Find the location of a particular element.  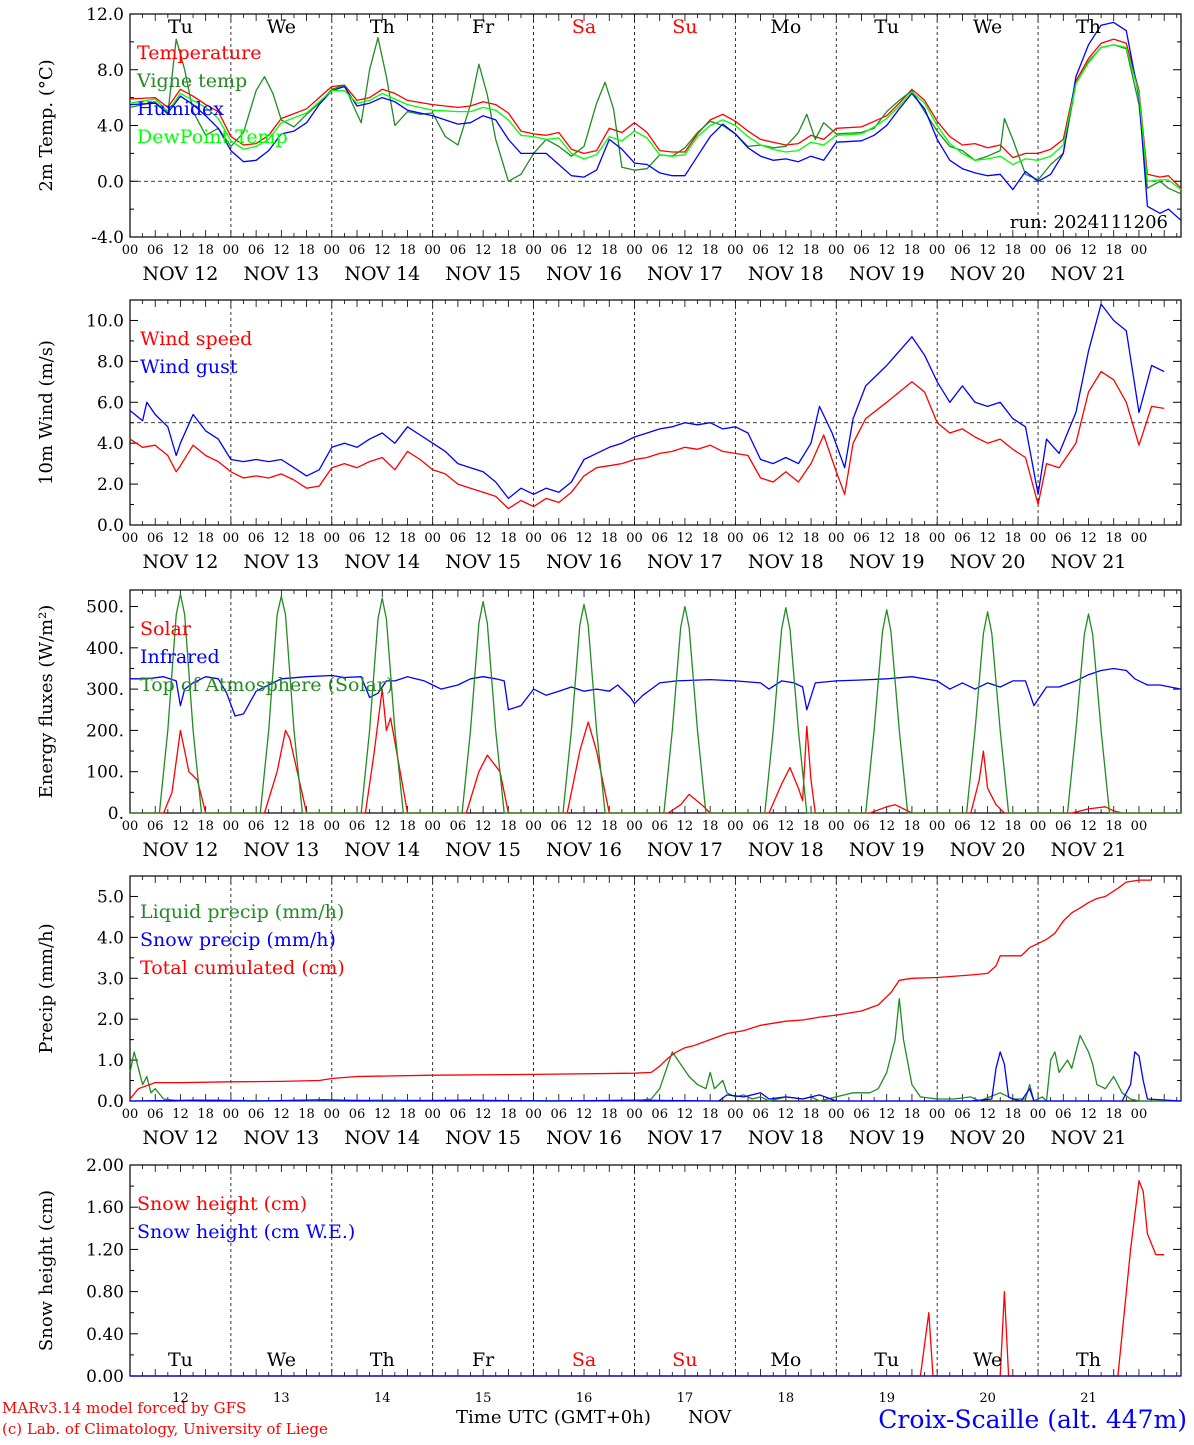

y-tick-label: 100. is located at coordinates (105, 773).